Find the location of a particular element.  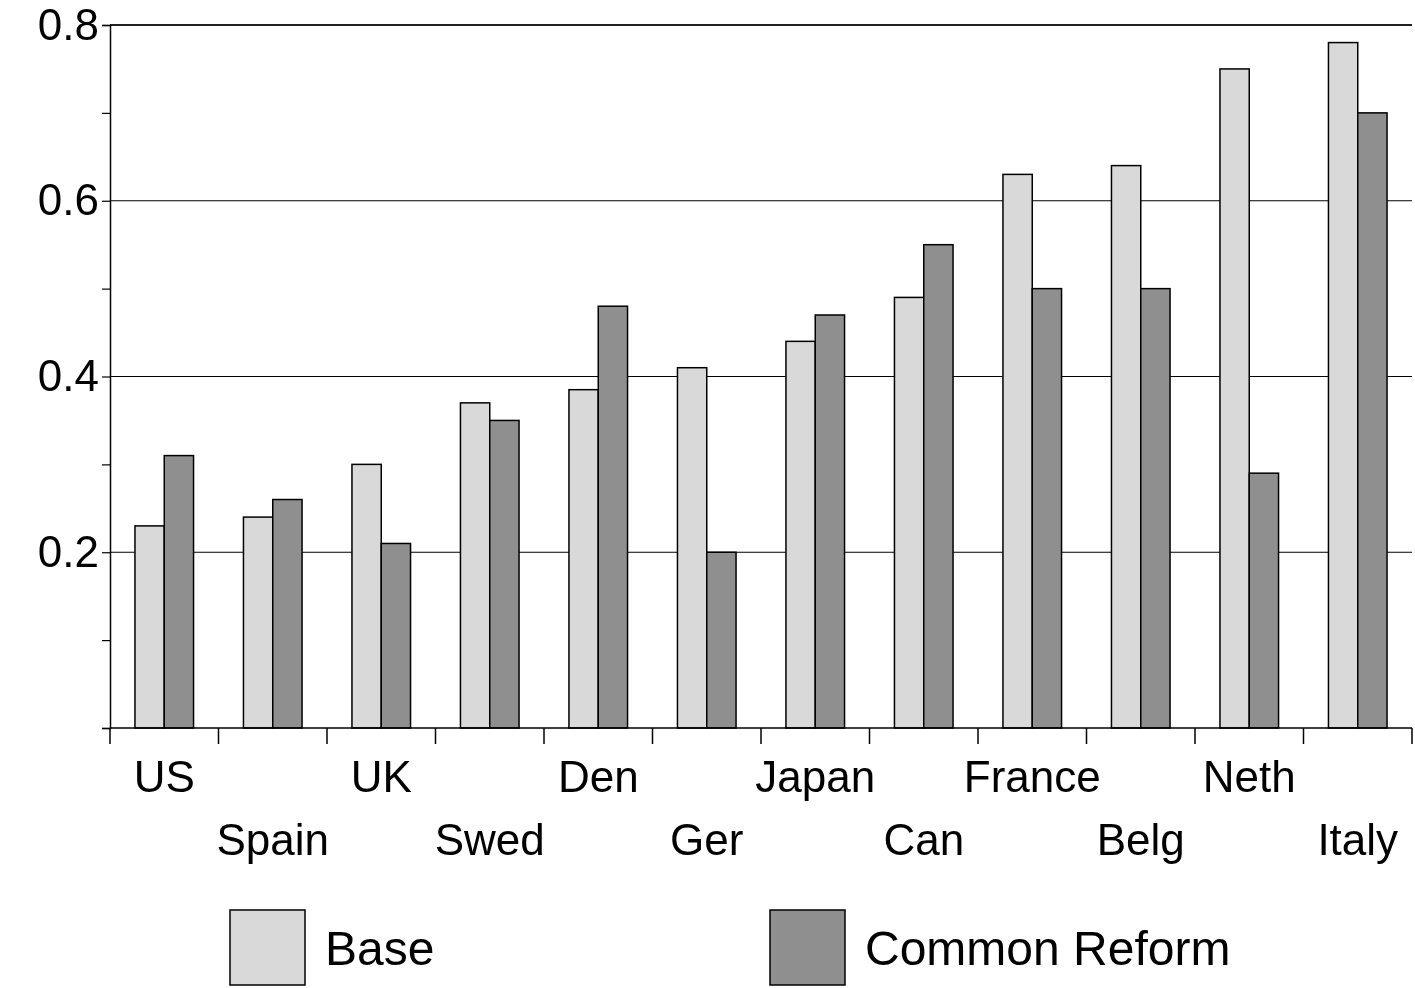

y-tick-label: 0.8 is located at coordinates (68, 24).